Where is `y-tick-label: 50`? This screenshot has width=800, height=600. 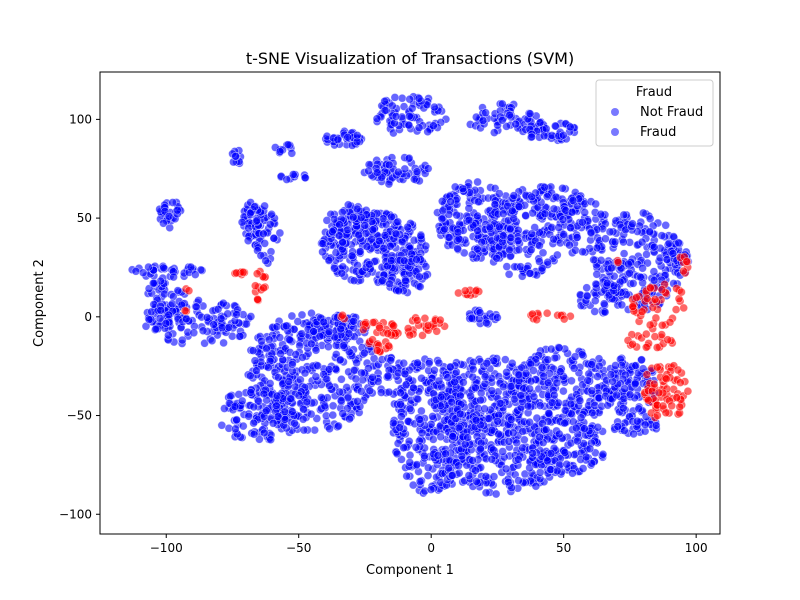 y-tick-label: 50 is located at coordinates (84, 218).